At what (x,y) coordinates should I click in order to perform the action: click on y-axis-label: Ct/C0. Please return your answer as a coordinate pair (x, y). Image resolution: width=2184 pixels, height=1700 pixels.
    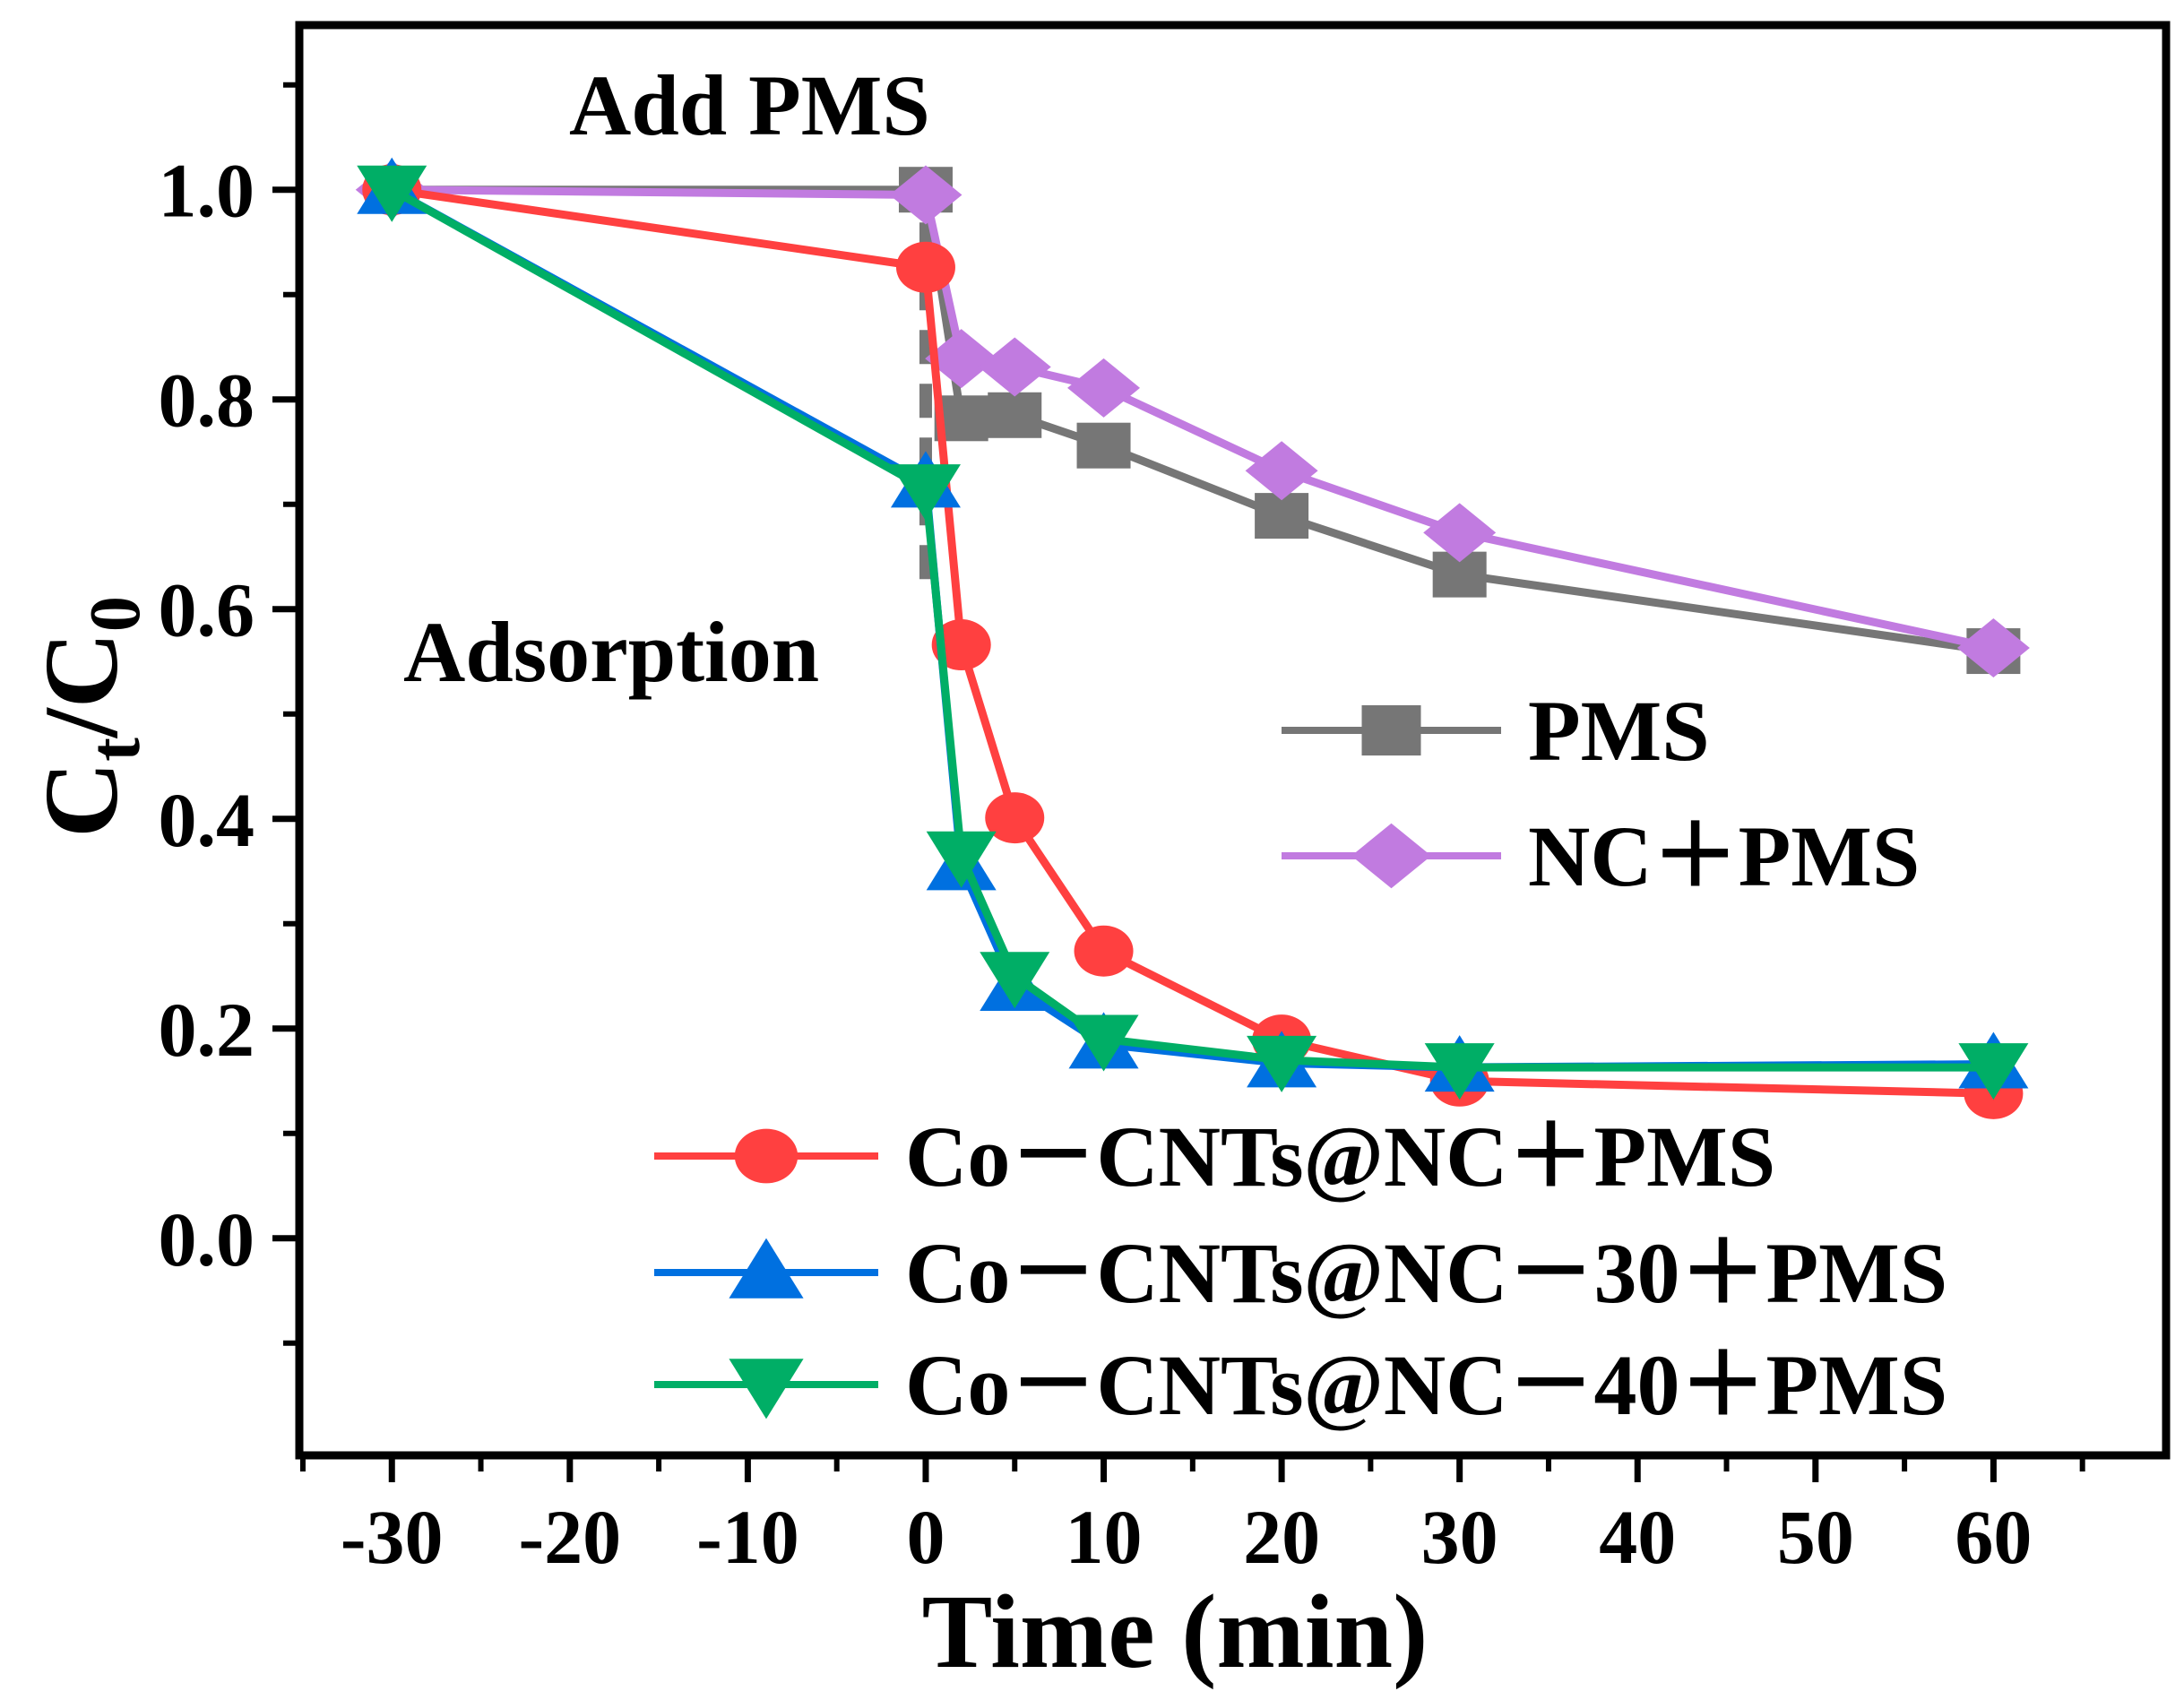
    Looking at the image, I should click on (88, 717).